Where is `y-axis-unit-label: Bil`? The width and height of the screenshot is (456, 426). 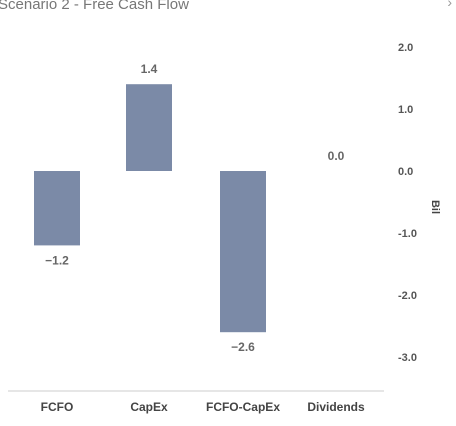
y-axis-unit-label: Bil is located at coordinates (435, 207).